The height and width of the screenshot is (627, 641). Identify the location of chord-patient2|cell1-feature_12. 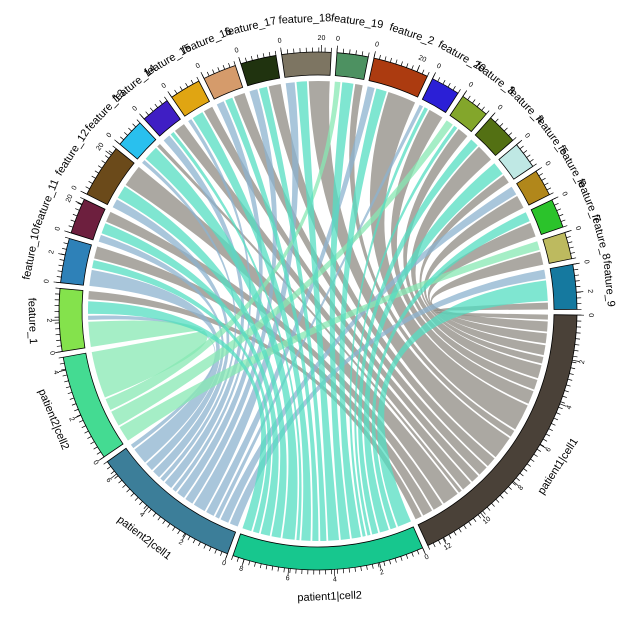
(171, 338).